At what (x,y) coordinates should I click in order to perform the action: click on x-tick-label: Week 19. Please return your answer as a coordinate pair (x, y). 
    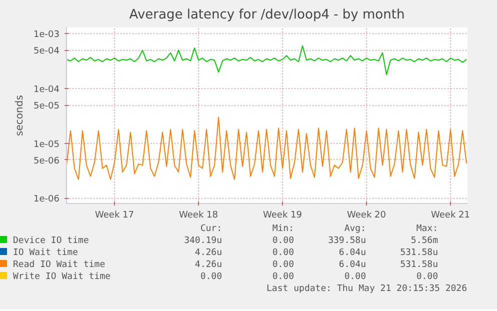
    Looking at the image, I should click on (282, 215).